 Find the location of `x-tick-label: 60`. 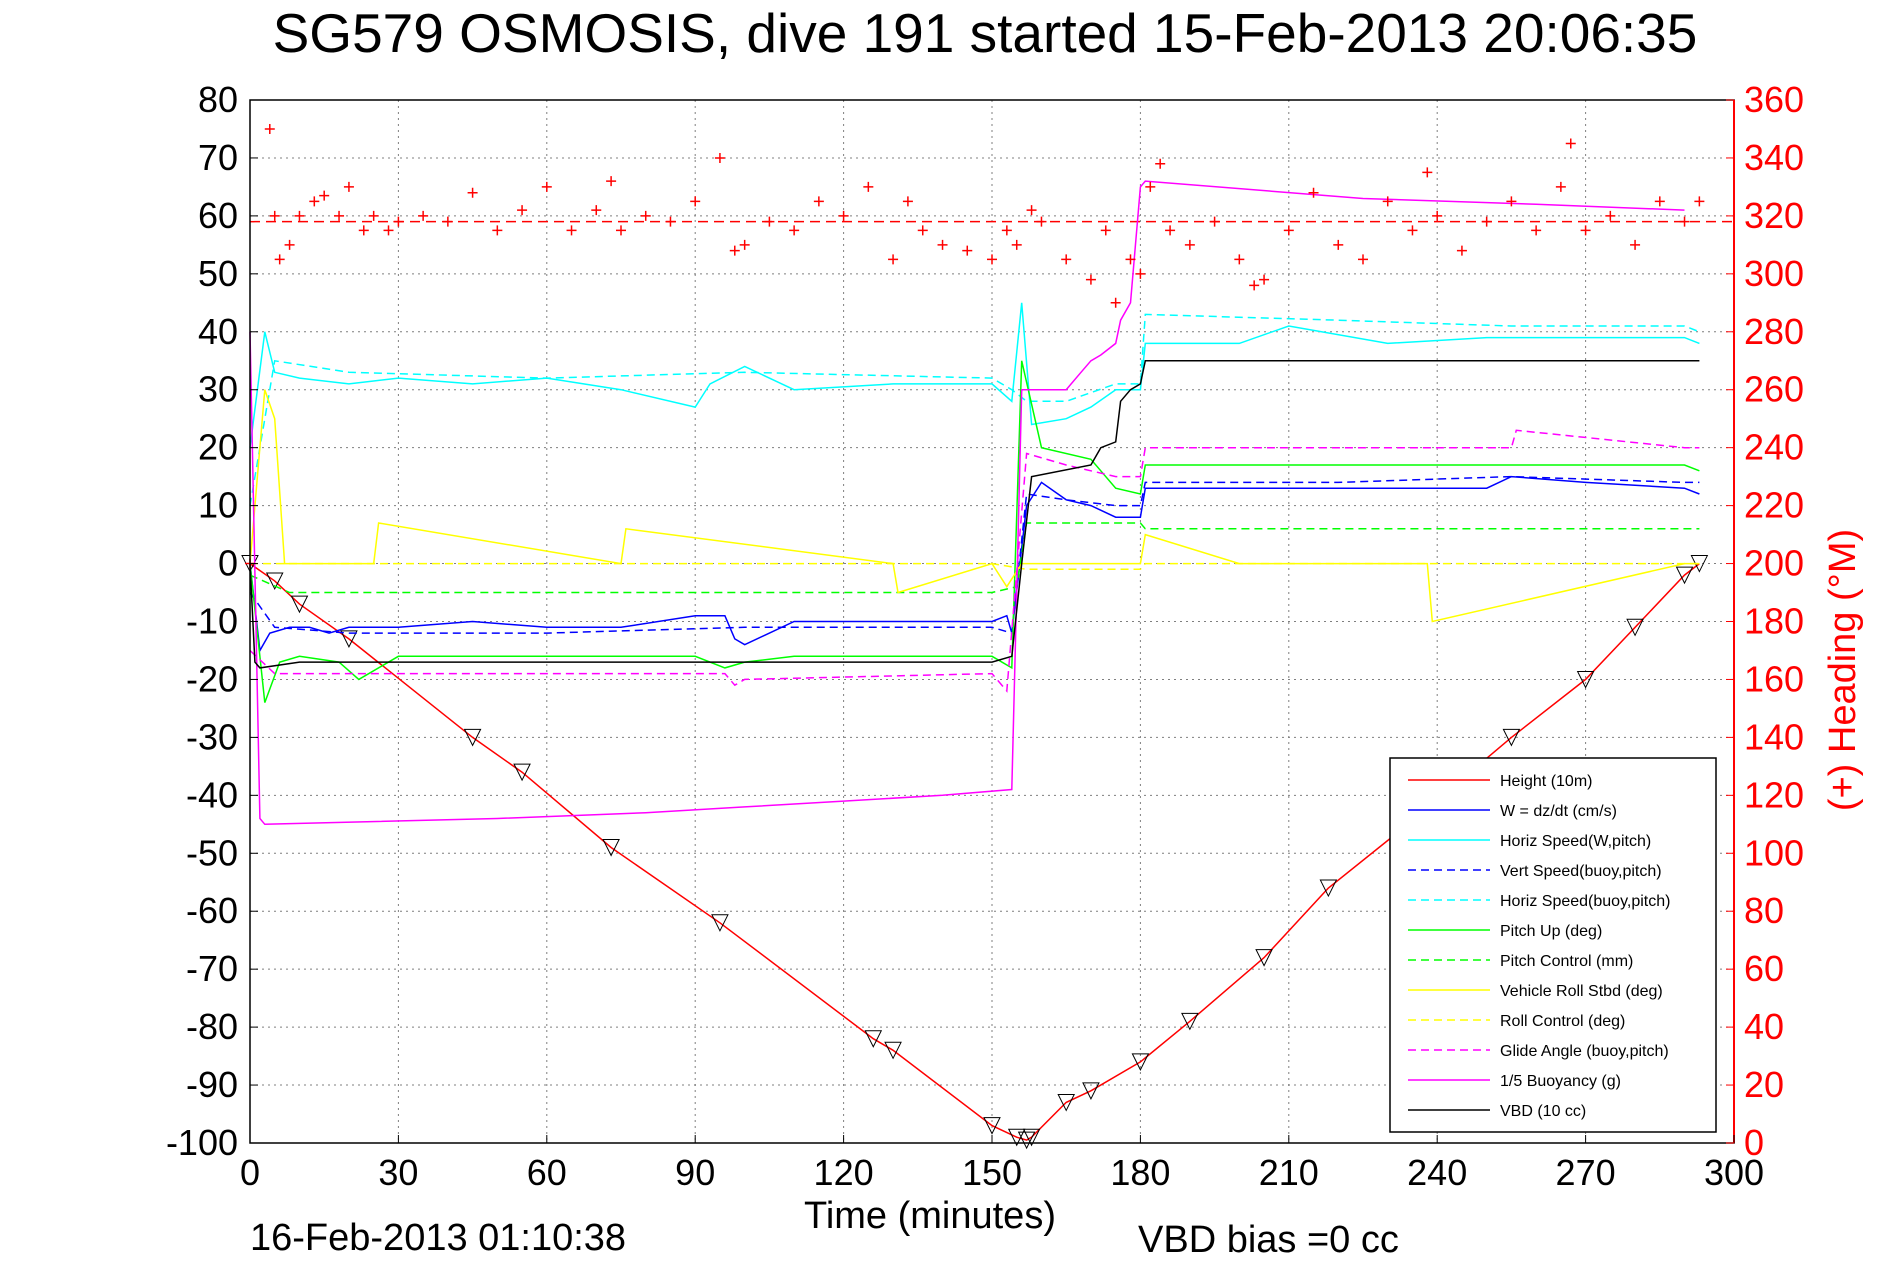

x-tick-label: 60 is located at coordinates (547, 1172).